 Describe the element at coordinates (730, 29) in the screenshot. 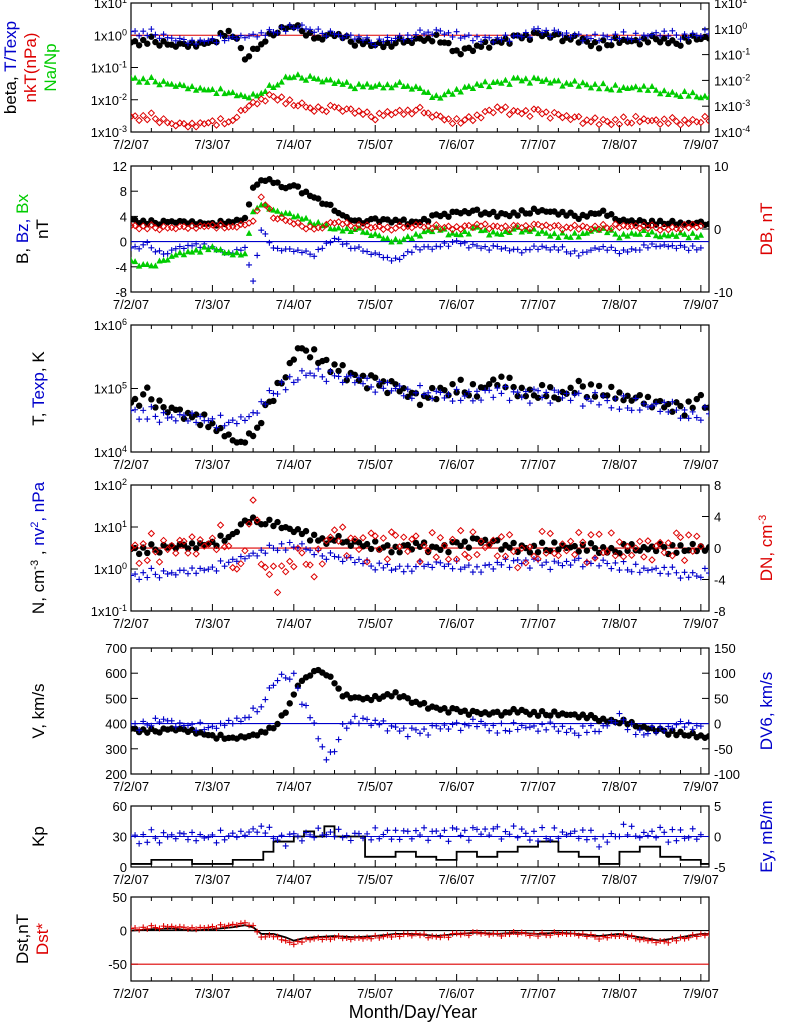

I see `y2-tick-label: 1x100` at that location.